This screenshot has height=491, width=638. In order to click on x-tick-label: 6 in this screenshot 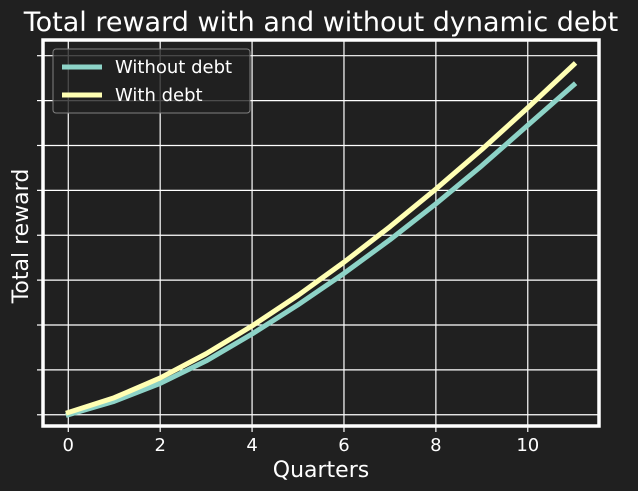, I will do `click(343, 445)`.